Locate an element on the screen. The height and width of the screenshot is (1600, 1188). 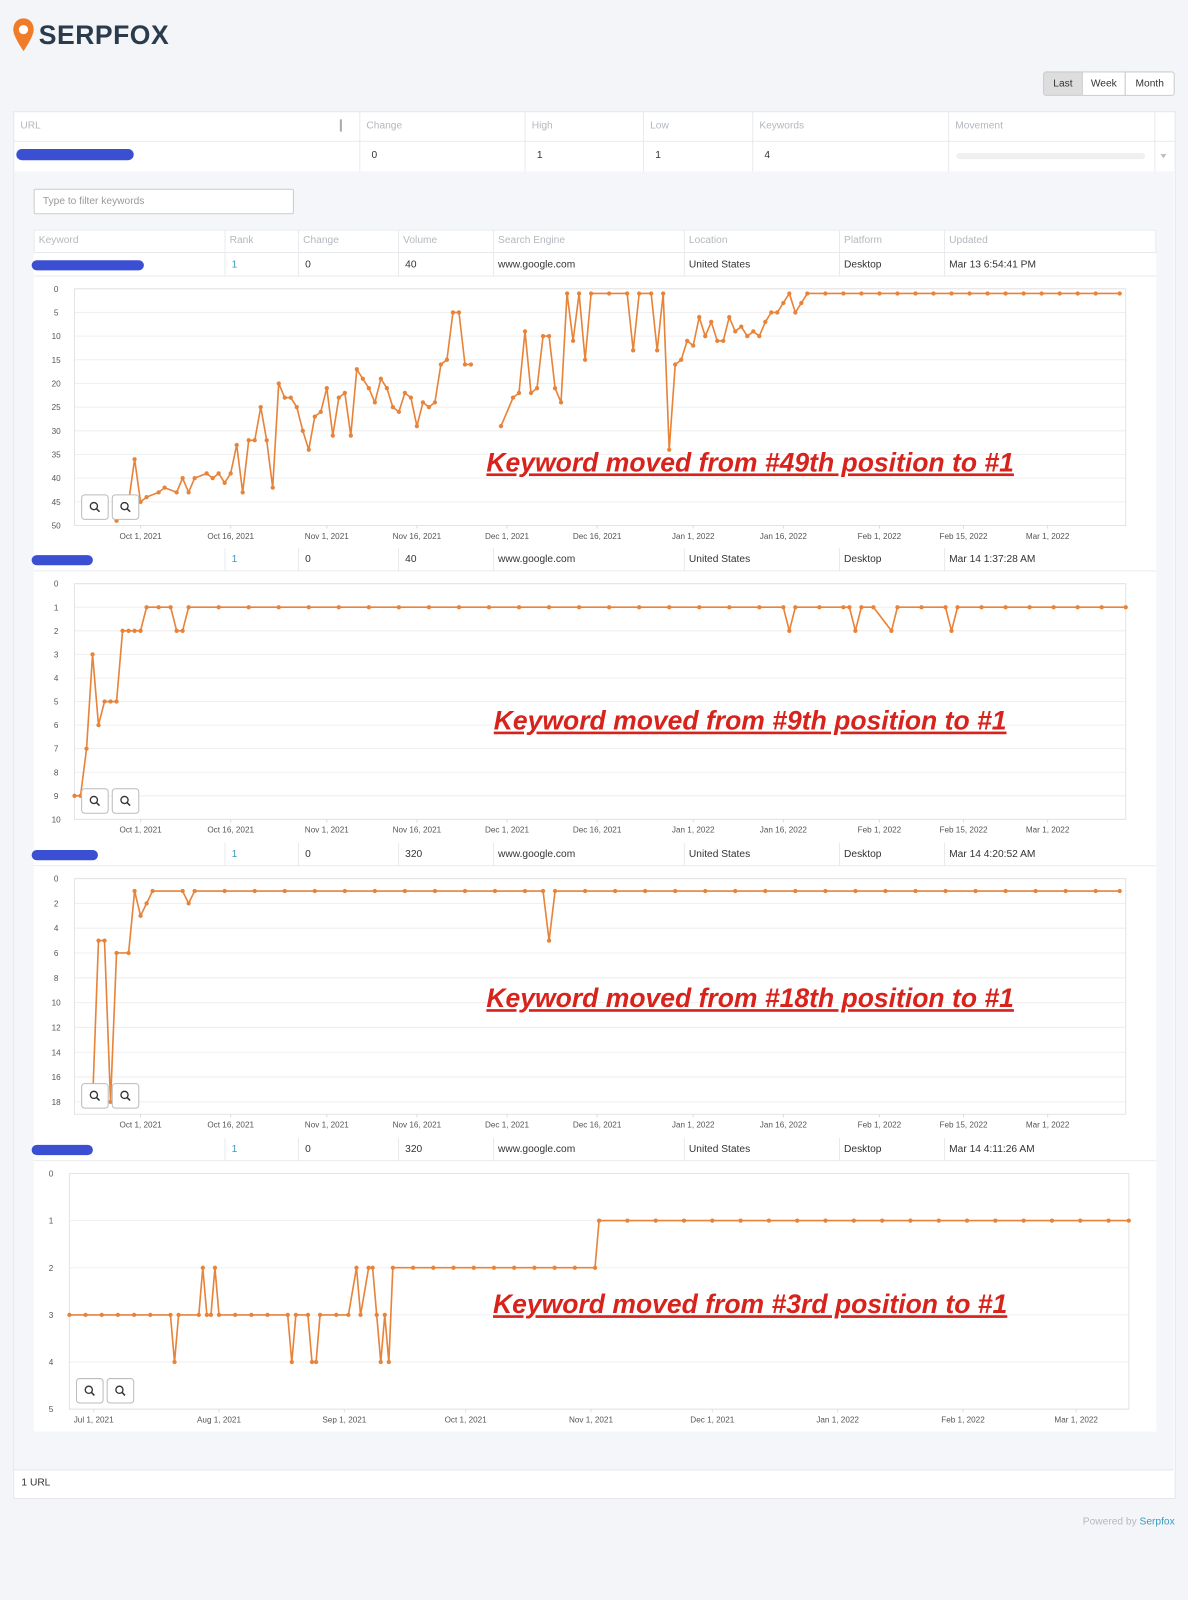
x-tick-label: Feb 1, 2022 is located at coordinates (880, 830).